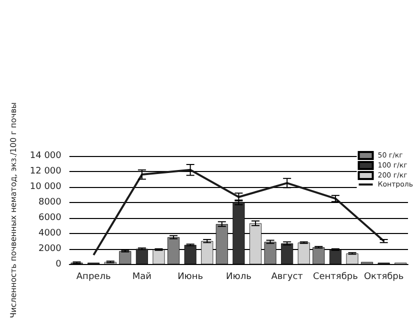 The image size is (416, 321). Describe the element at coordinates (287, 277) in the screenshot. I see `x-tick-label: Август` at that location.